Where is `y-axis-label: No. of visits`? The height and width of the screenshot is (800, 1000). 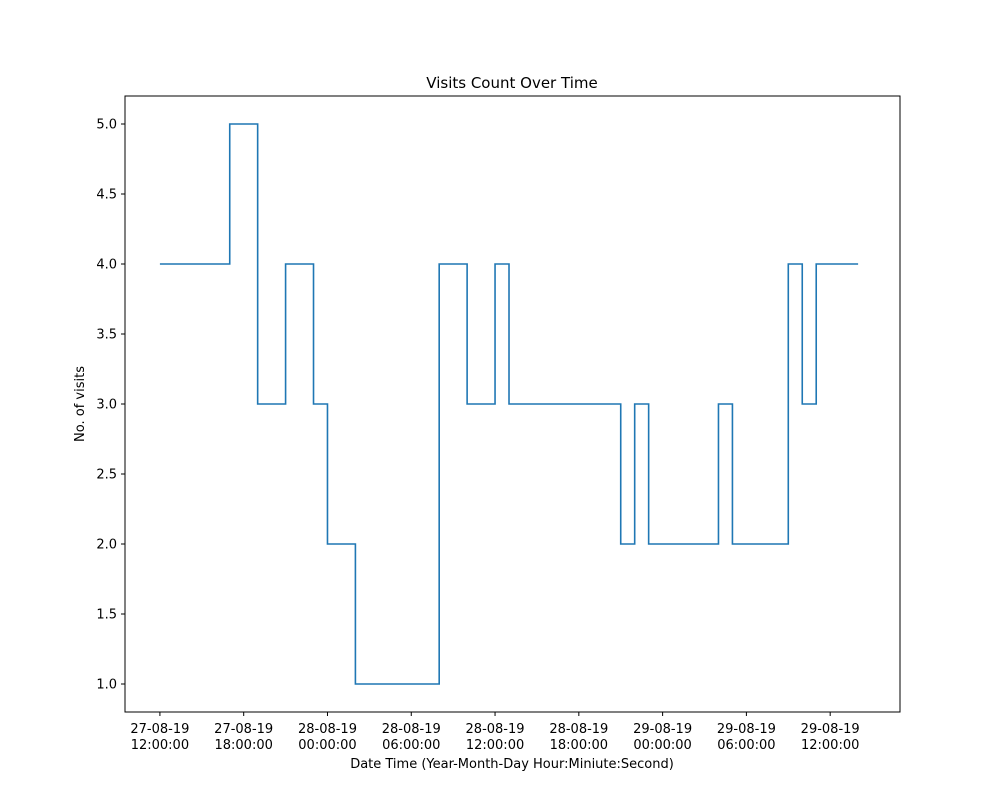
y-axis-label: No. of visits is located at coordinates (80, 404).